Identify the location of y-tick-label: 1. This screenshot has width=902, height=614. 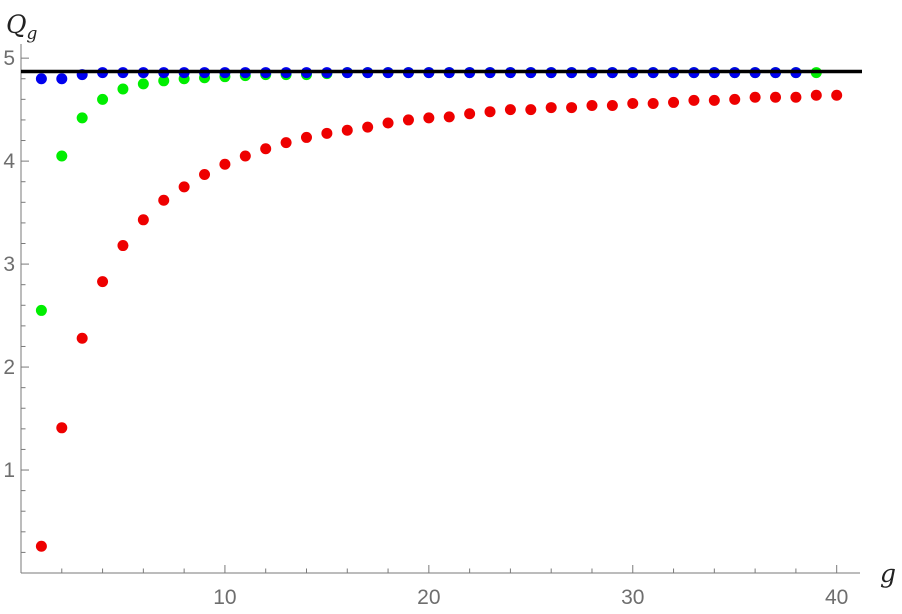
(9, 470).